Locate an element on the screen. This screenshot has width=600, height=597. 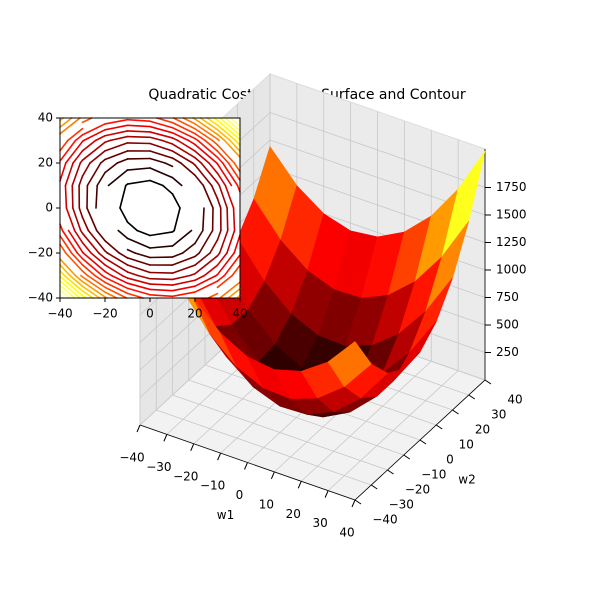
surface-patch is located at coordinates (349, 364).